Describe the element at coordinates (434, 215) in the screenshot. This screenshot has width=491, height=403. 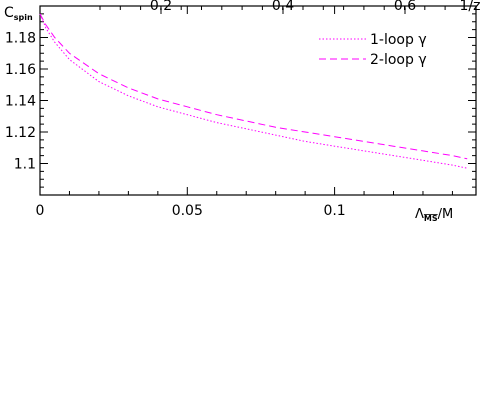
I see `x-axis-label: ΛMS/M` at that location.